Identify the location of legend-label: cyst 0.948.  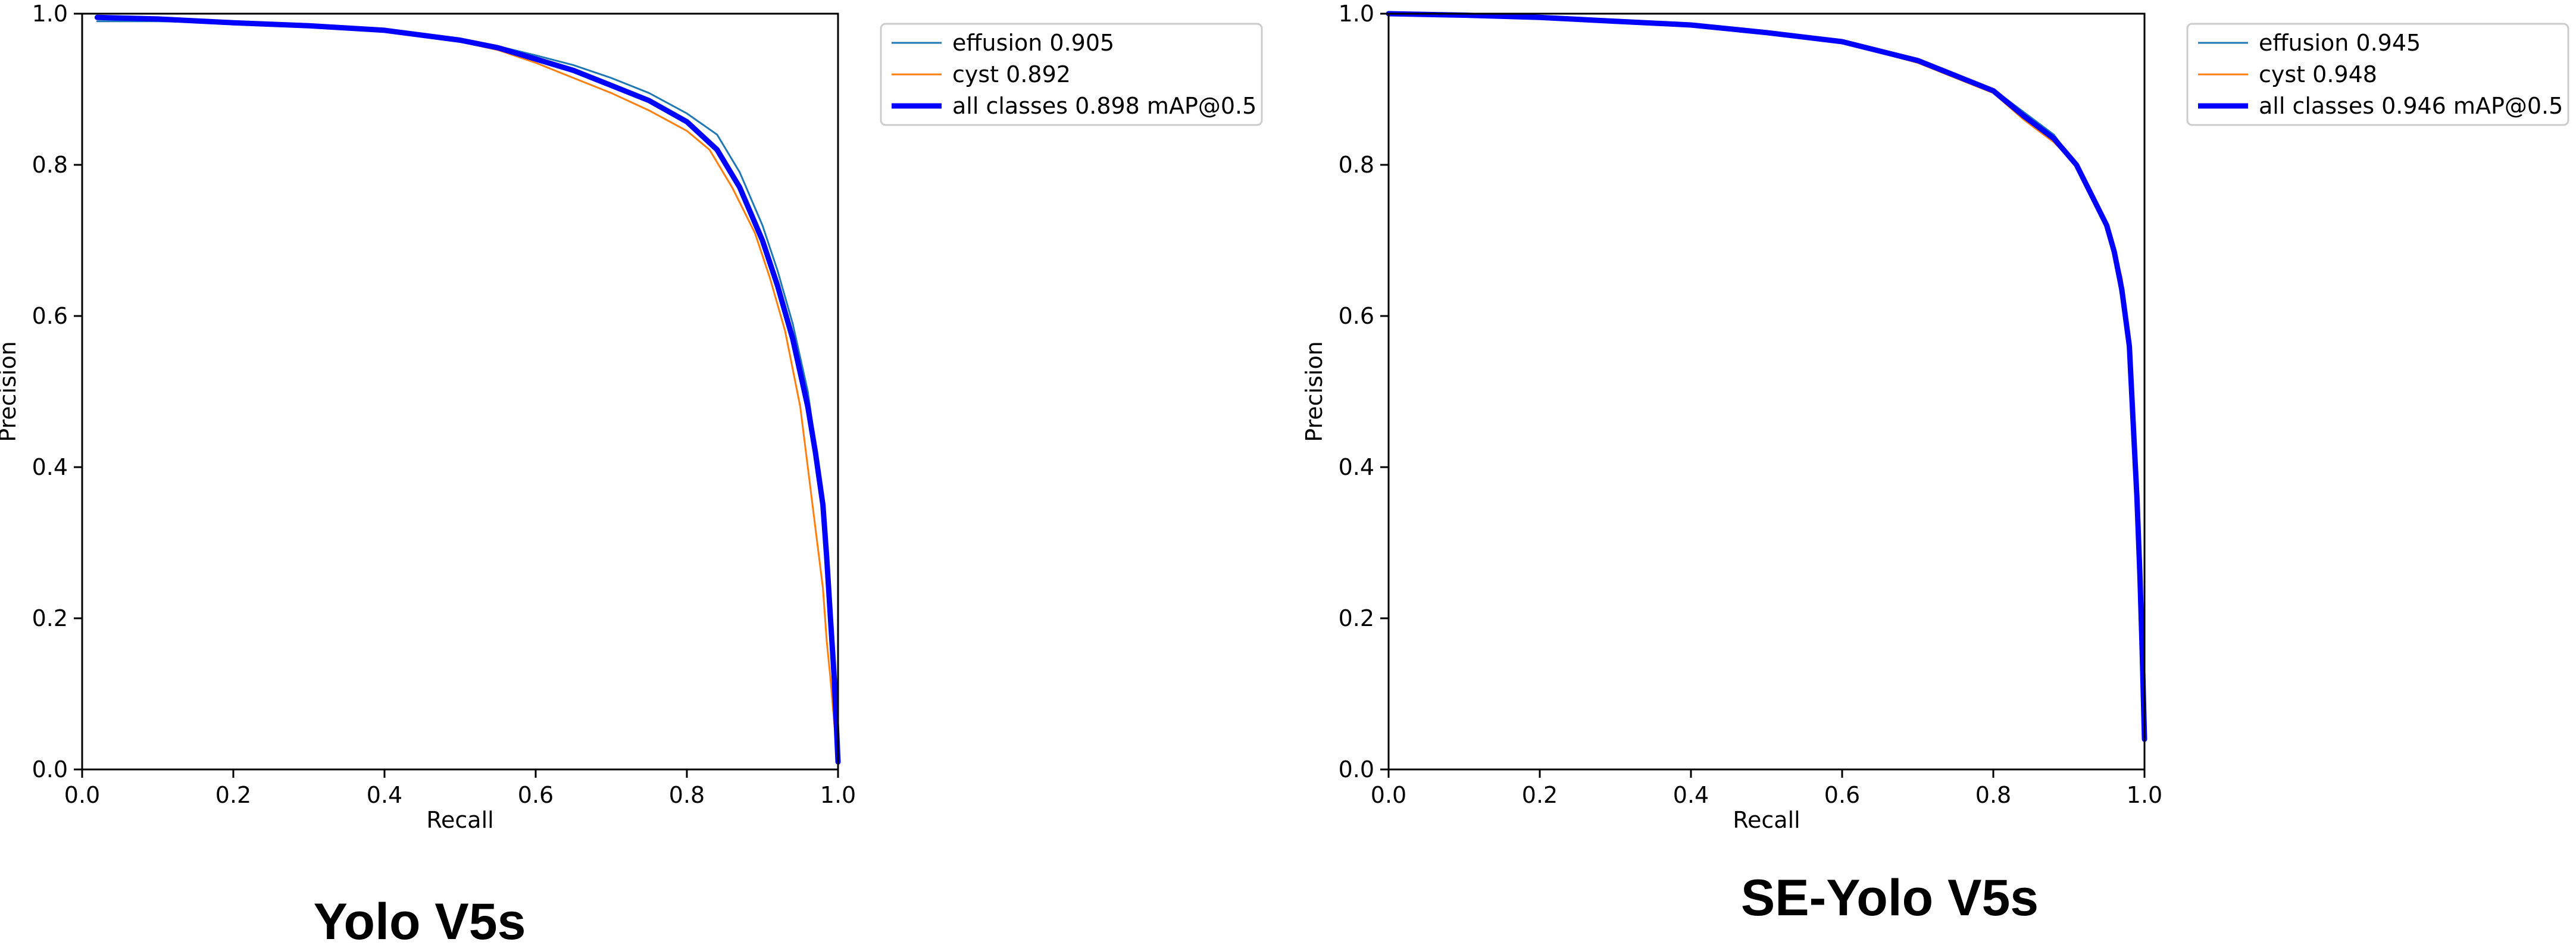
(2318, 74).